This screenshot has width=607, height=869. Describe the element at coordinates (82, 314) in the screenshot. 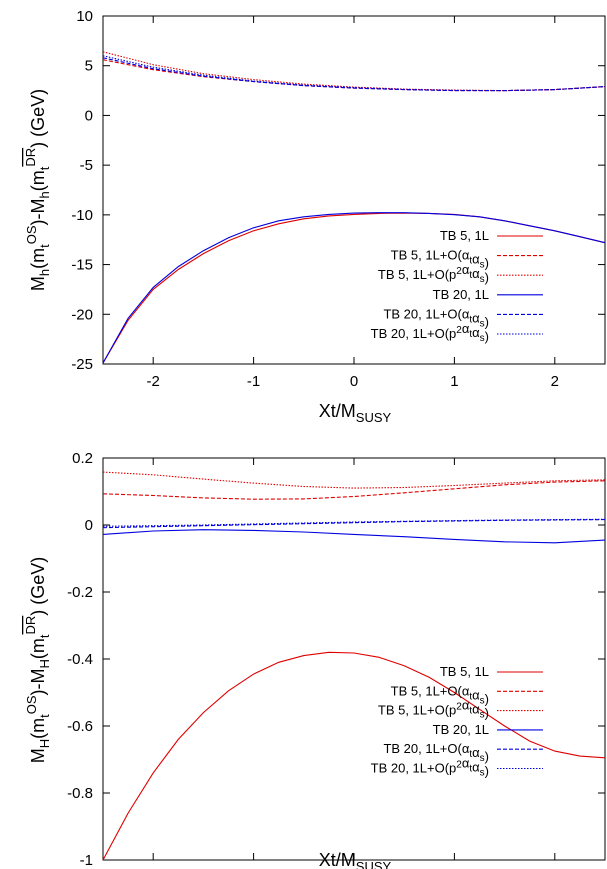

I see `y-tick-label: -20` at that location.